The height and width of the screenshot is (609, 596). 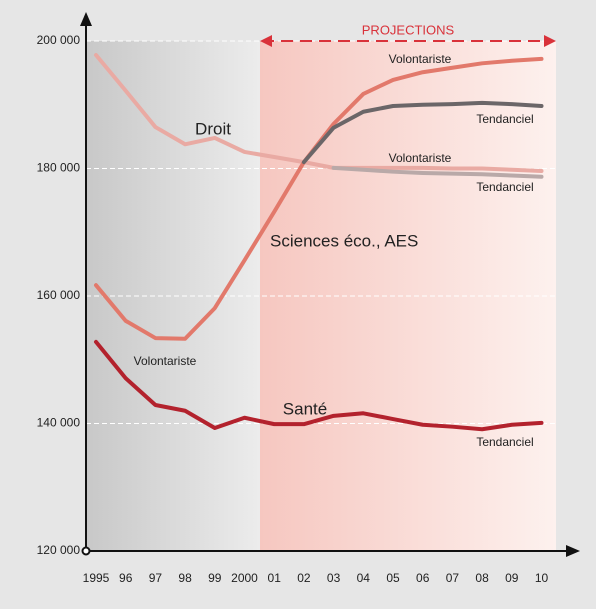 I want to click on x-tick-label: 01, so click(x=275, y=578).